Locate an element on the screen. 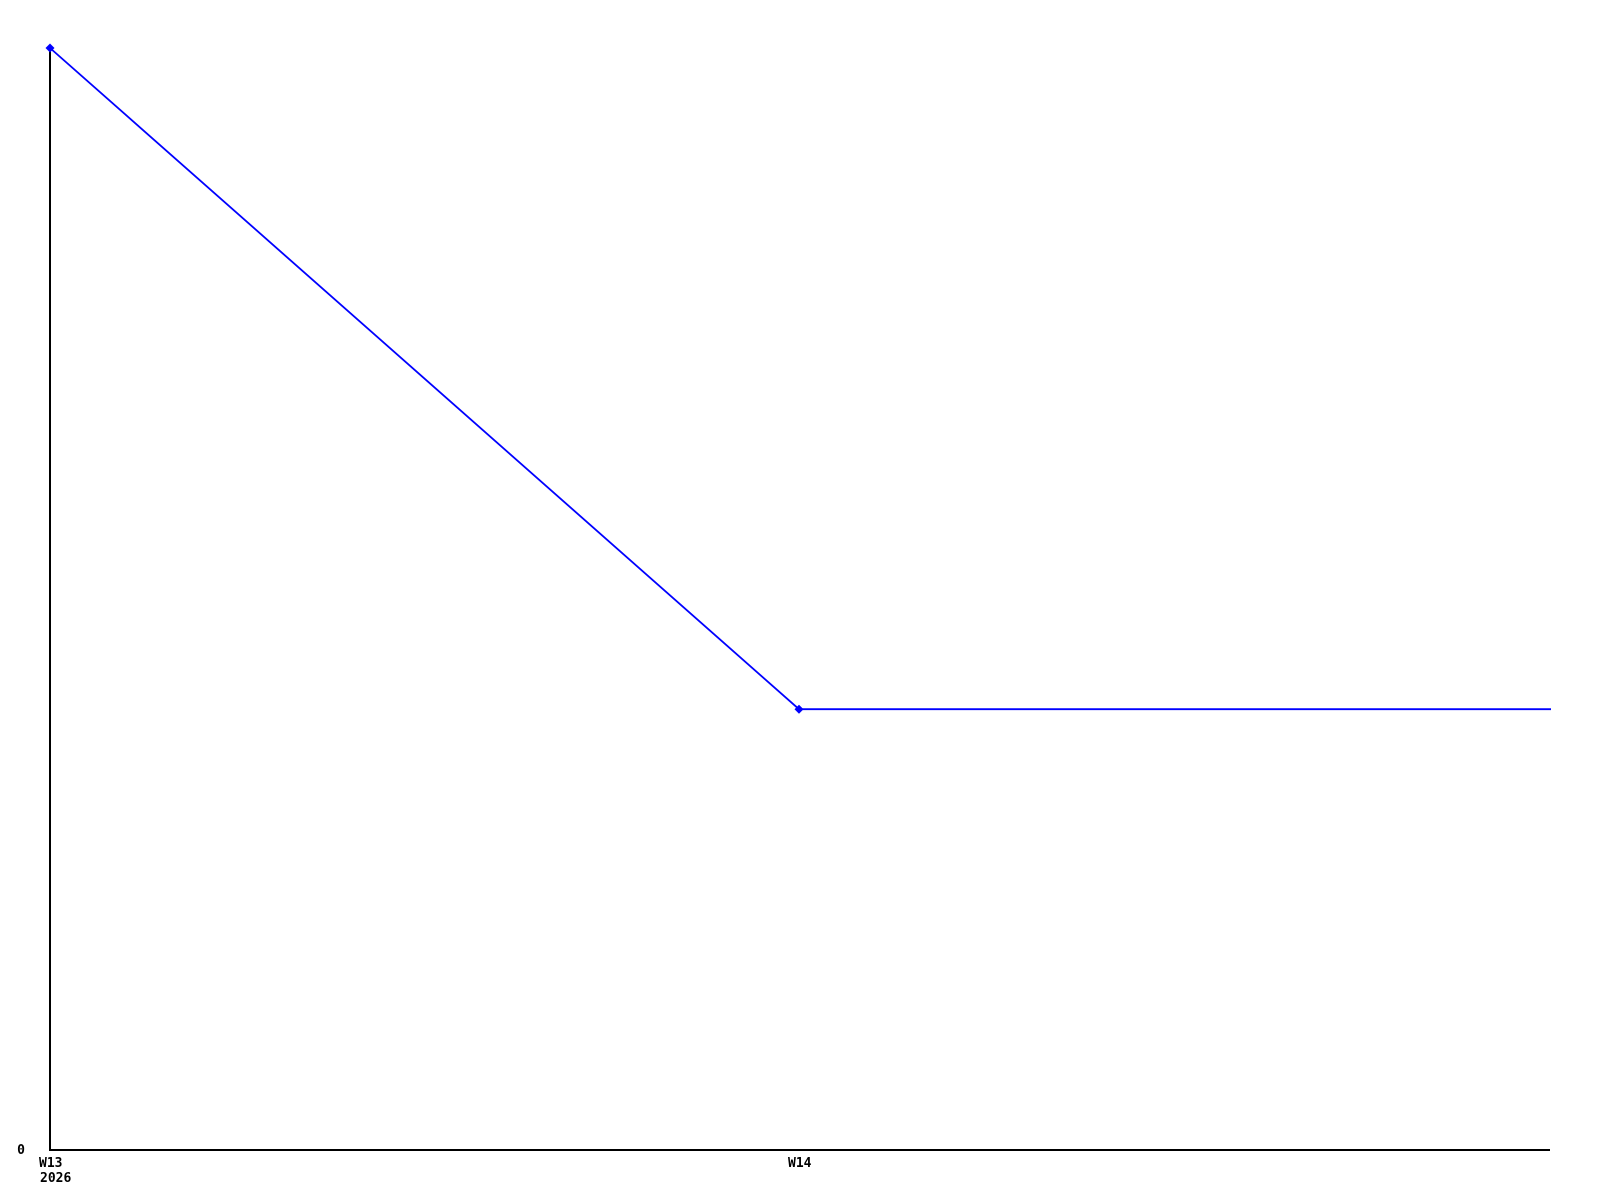 The height and width of the screenshot is (1200, 1600). x-axis-tick-label: W14 is located at coordinates (800, 1163).